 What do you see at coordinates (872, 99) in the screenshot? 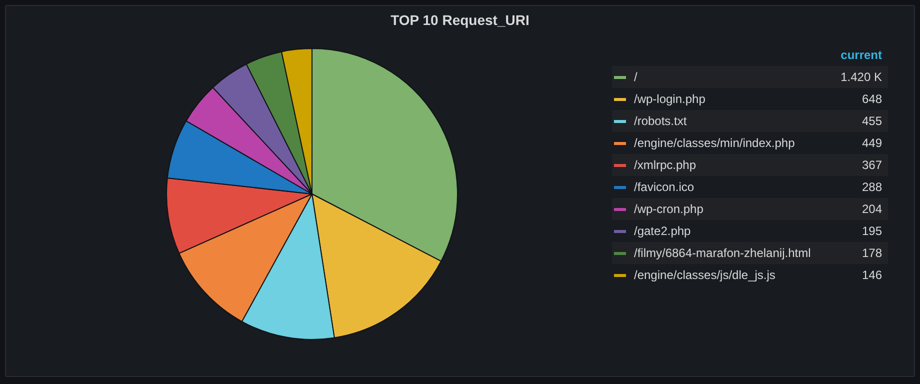
I see `data-label: 648` at bounding box center [872, 99].